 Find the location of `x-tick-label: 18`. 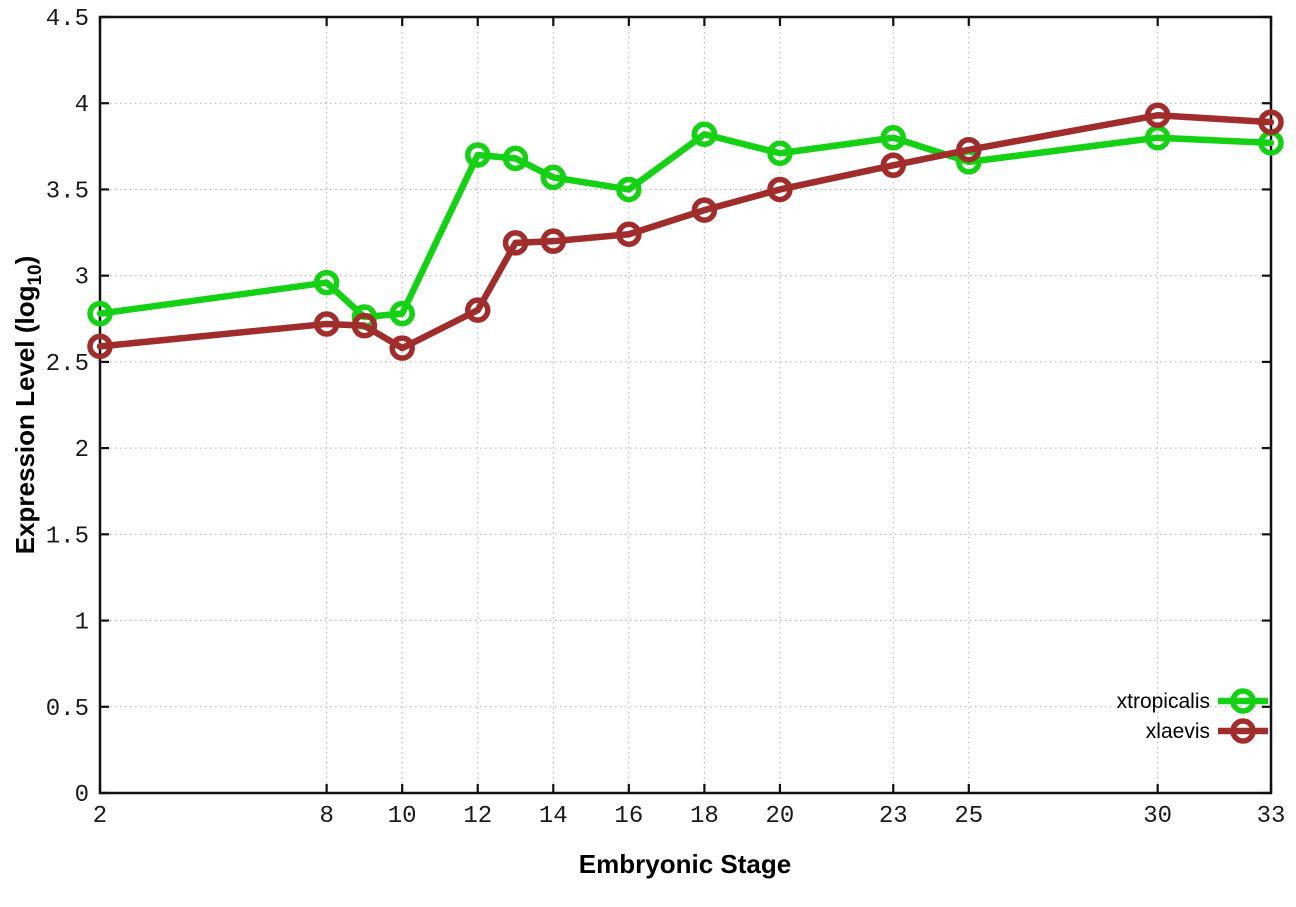

x-tick-label: 18 is located at coordinates (704, 816).